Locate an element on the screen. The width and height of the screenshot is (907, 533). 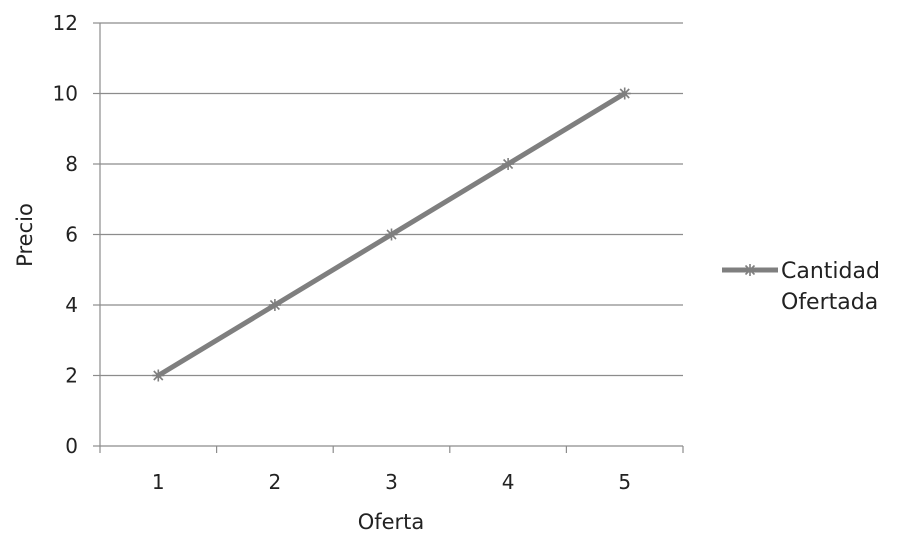
x-tick-labels: 1 2 3 4 5 is located at coordinates (391, 482).